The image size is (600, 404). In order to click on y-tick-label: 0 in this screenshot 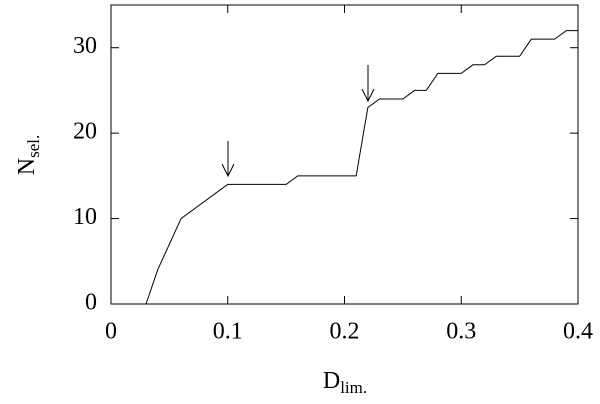, I will do `click(91, 303)`.